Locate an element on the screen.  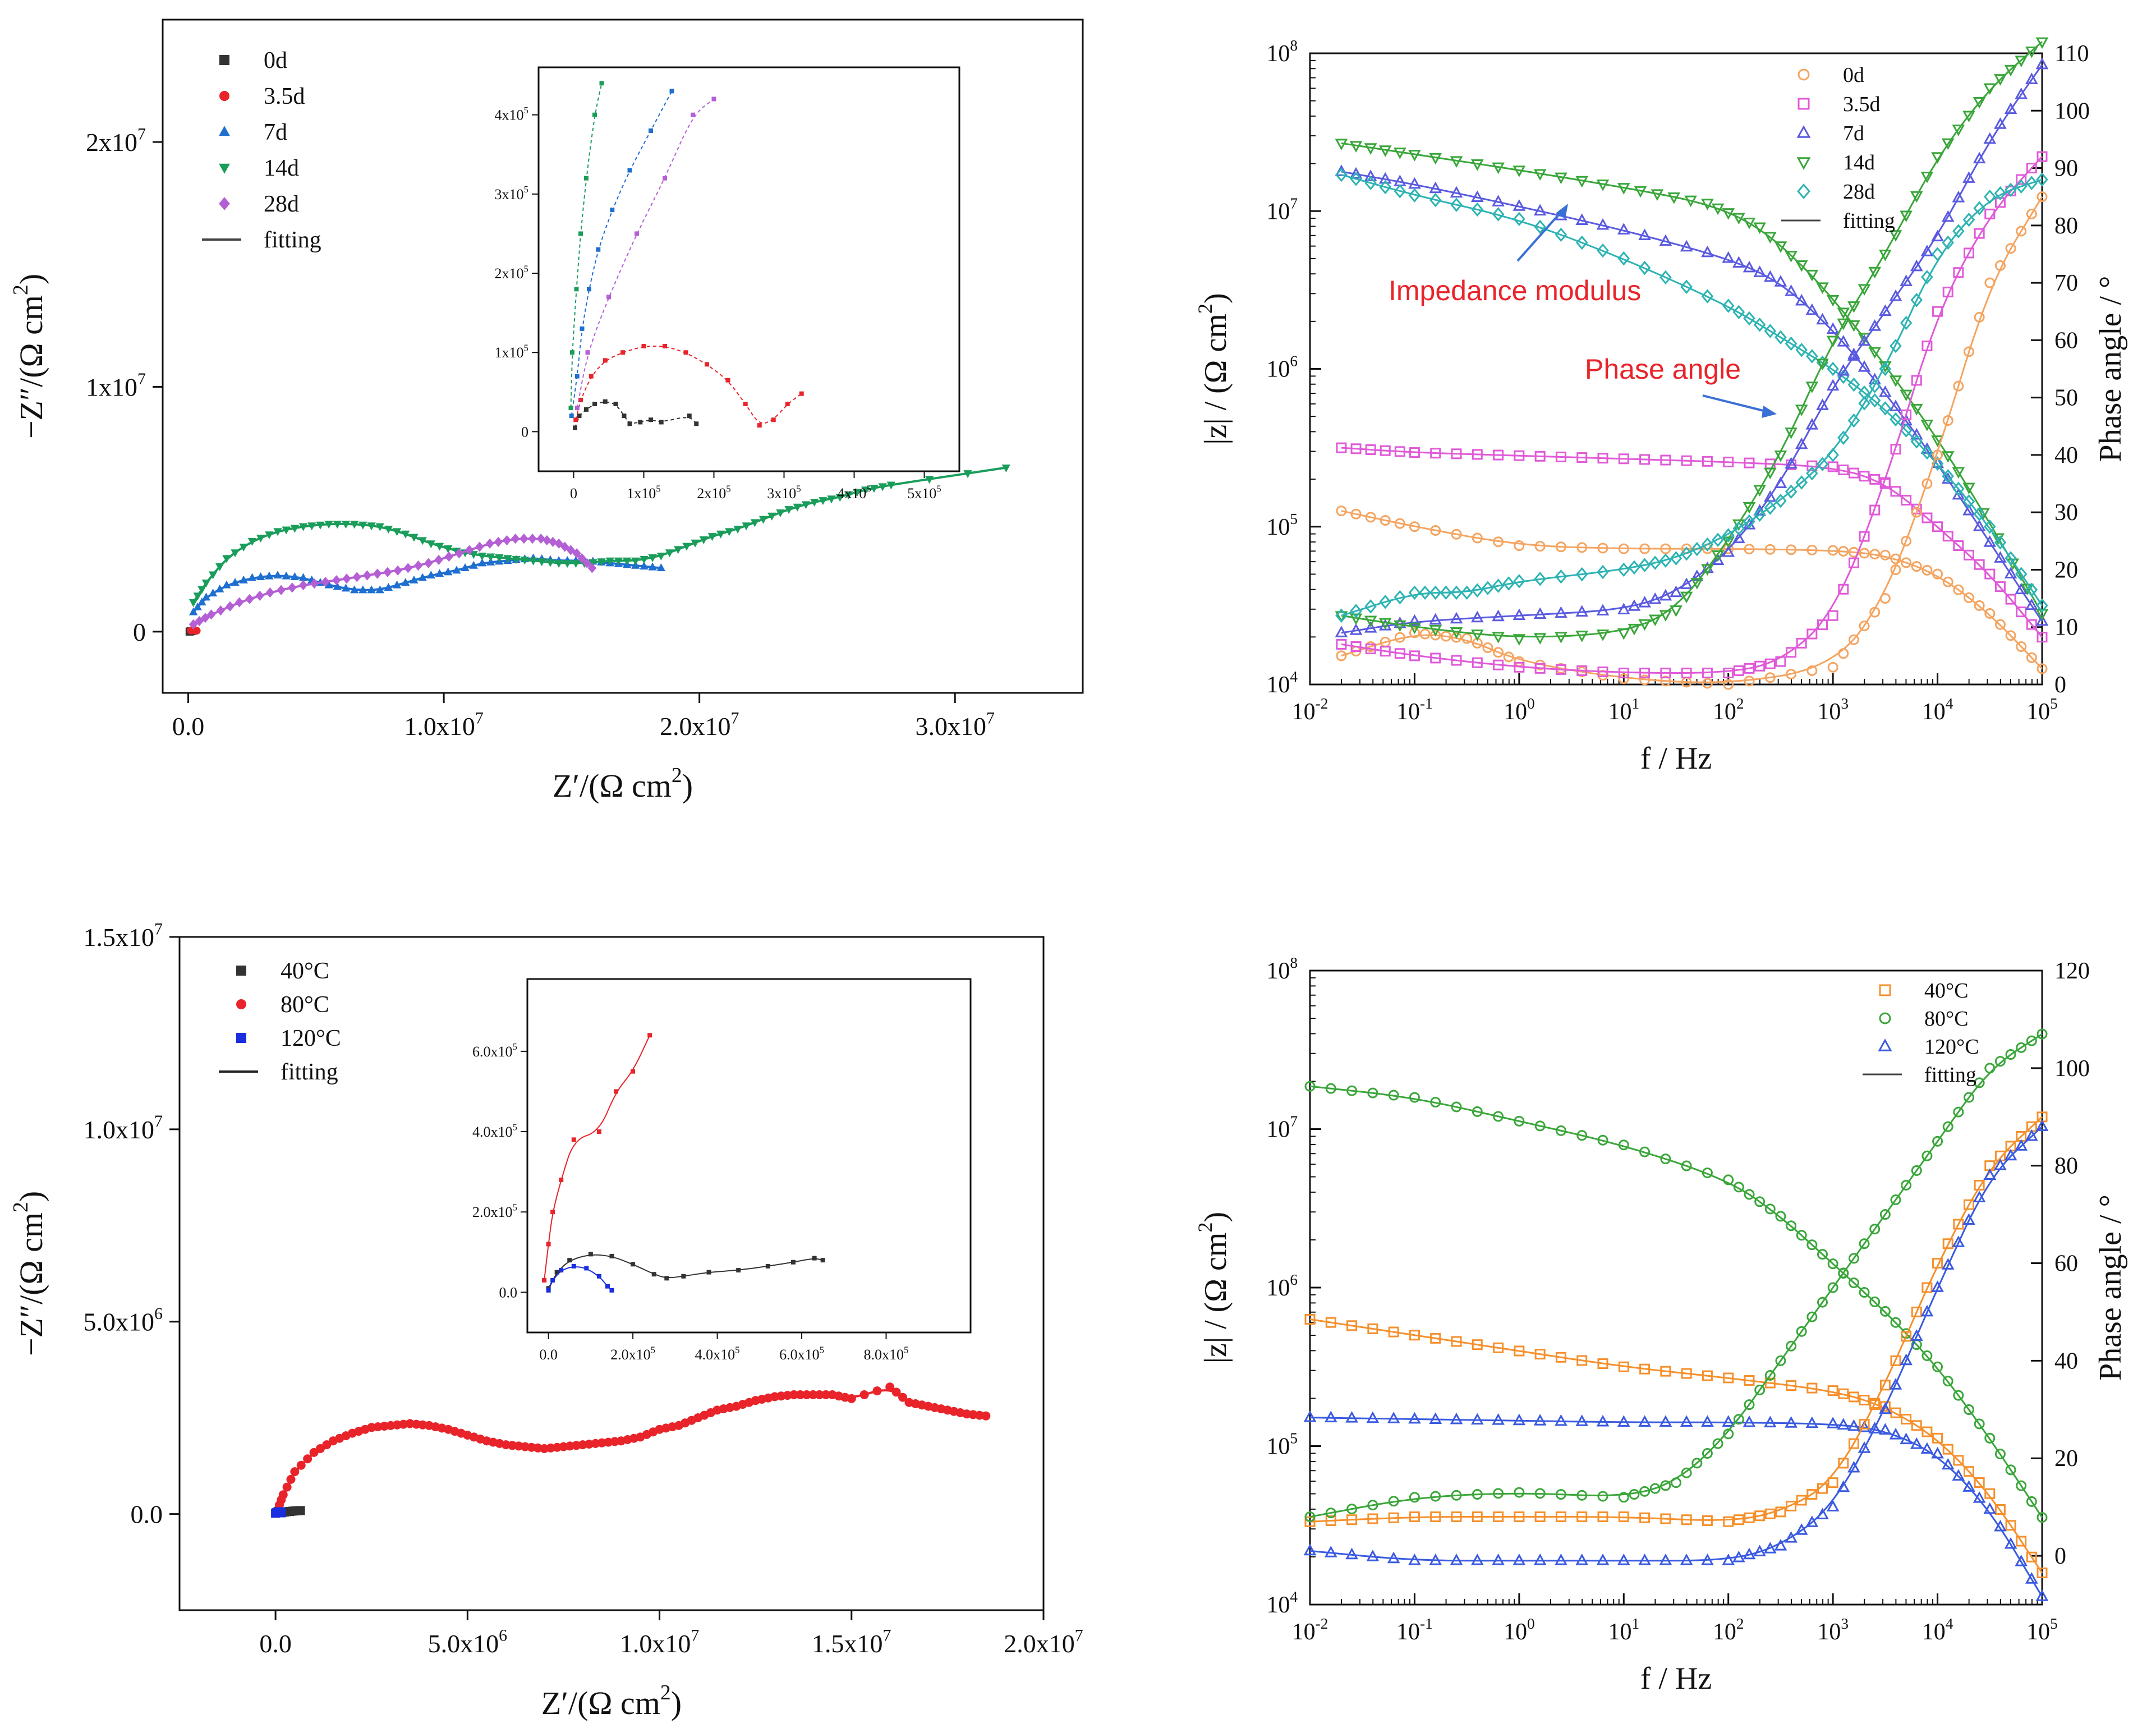
modulus-series-0d is located at coordinates (1692, 589).